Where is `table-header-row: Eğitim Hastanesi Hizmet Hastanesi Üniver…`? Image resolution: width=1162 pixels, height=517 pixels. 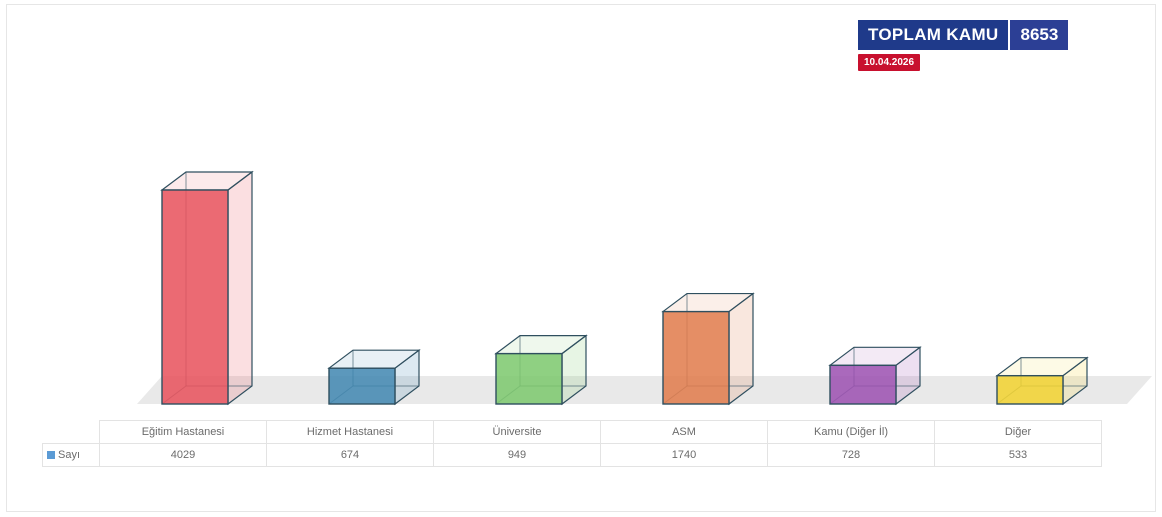 table-header-row: Eğitim Hastanesi Hizmet Hastanesi Üniver… is located at coordinates (572, 432).